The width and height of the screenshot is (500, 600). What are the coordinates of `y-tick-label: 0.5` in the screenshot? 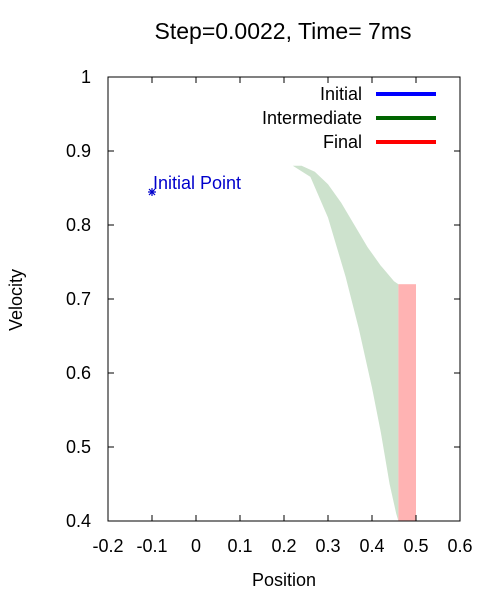 It's located at (78, 447).